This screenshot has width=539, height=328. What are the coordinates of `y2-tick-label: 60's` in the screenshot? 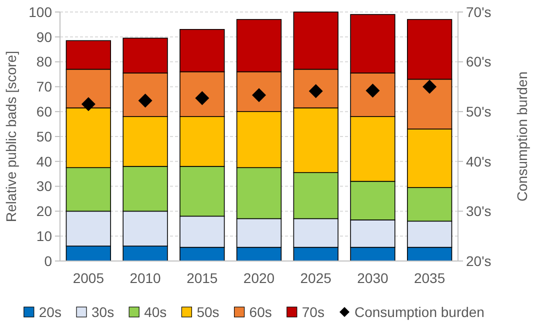 It's located at (479, 62).